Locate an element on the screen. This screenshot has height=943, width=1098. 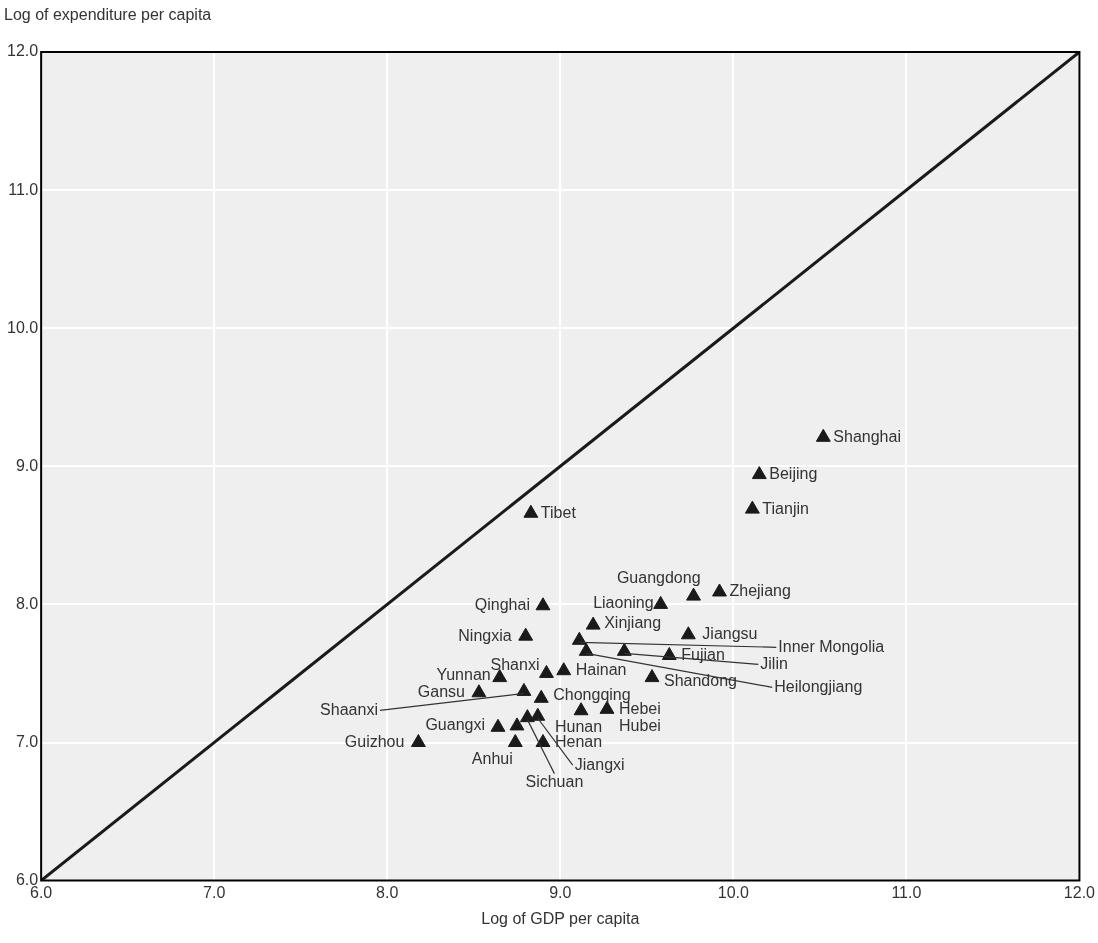
annotation: Tianjin is located at coordinates (785, 508).